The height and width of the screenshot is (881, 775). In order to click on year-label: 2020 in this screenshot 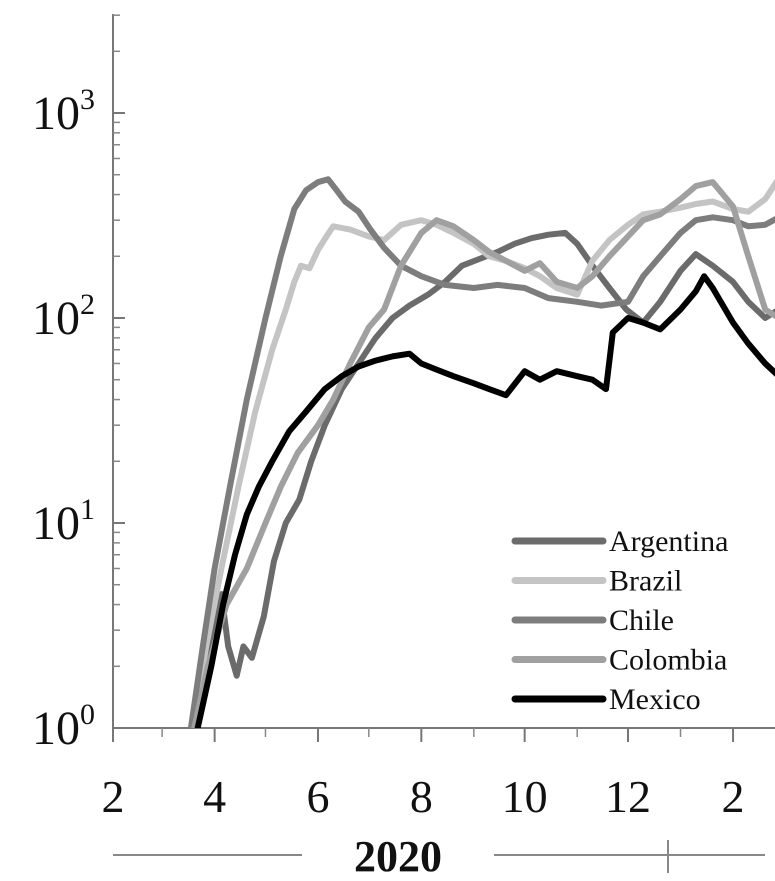, I will do `click(398, 856)`.